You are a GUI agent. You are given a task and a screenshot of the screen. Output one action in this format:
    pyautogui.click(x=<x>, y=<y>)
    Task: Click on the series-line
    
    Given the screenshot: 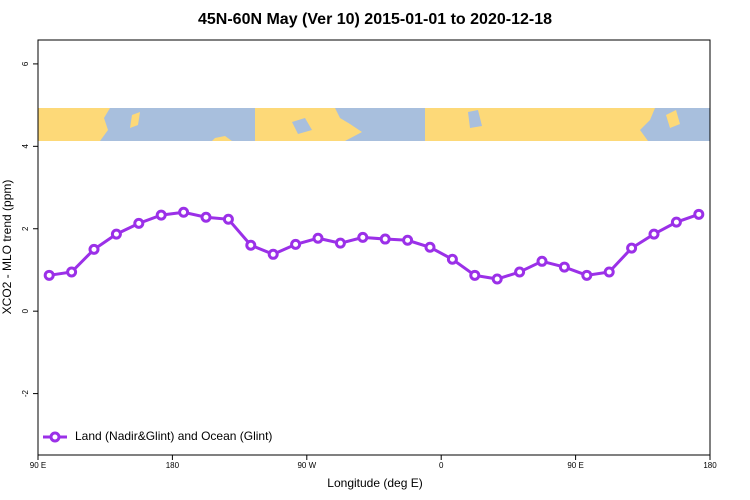 What is the action you would take?
    pyautogui.click(x=374, y=245)
    